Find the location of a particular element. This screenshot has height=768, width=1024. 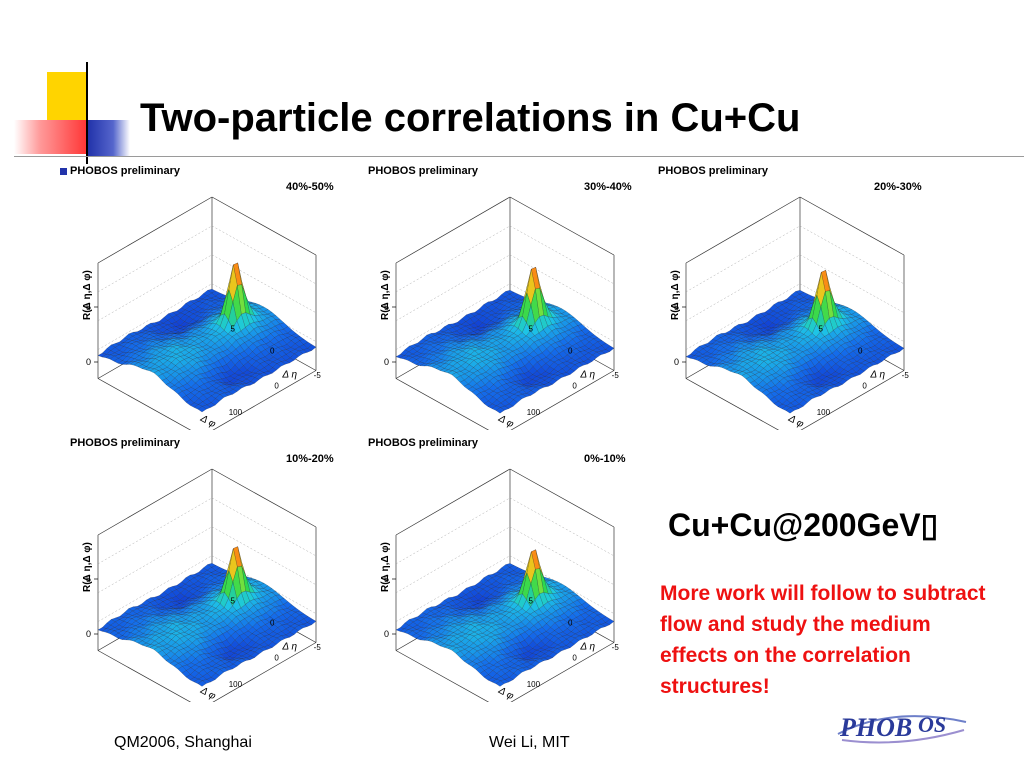

bullet-marker is located at coordinates (63, 171).